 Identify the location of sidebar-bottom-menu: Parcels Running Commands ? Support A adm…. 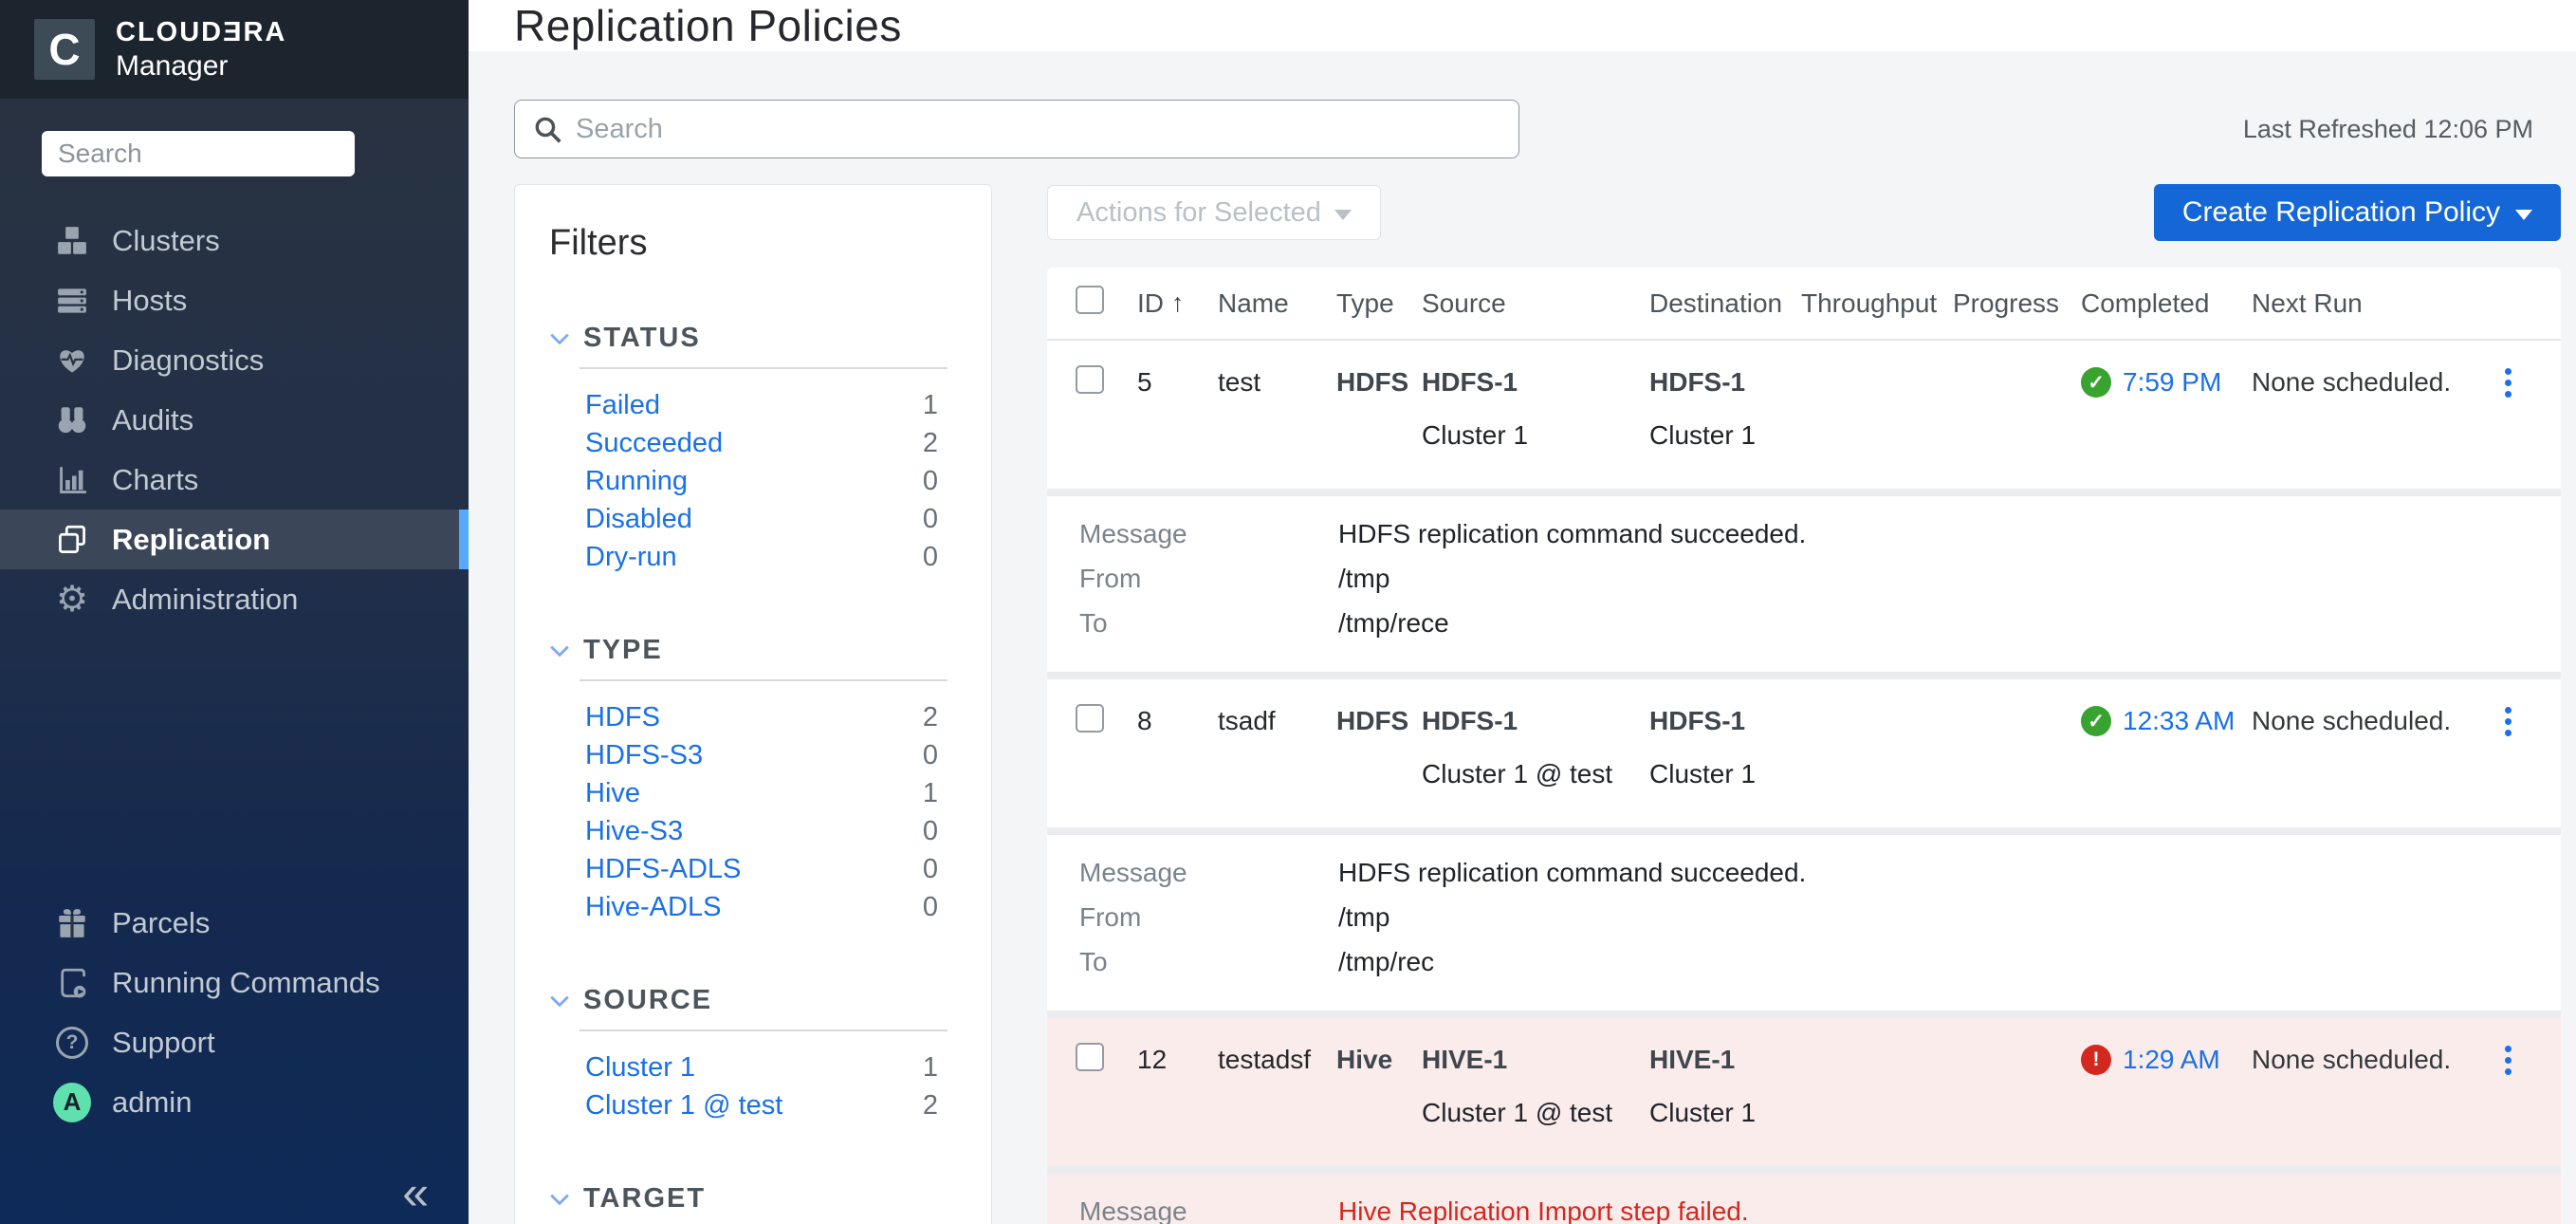
(234, 1013).